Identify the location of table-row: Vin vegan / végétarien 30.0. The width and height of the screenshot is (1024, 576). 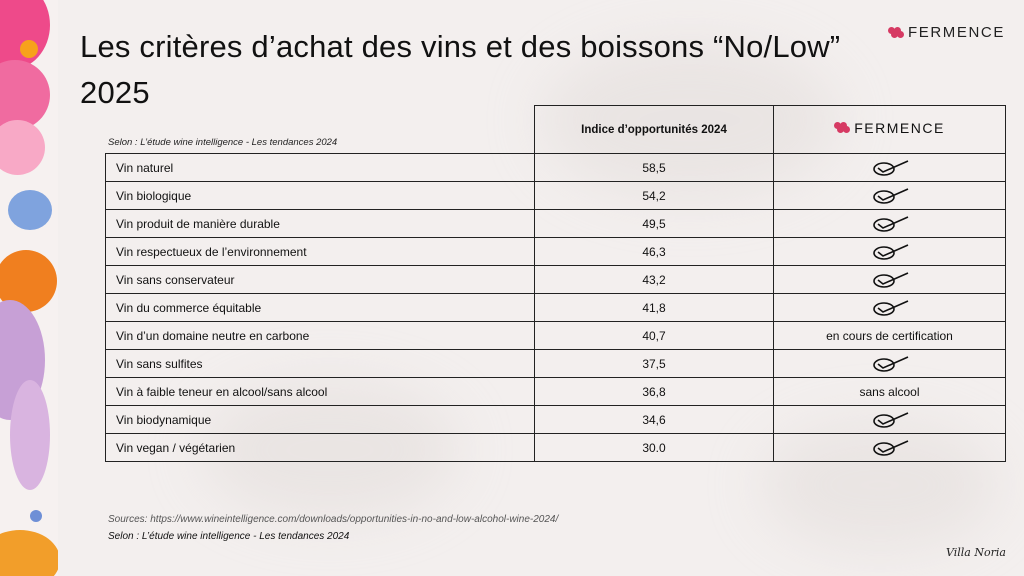
(555, 447).